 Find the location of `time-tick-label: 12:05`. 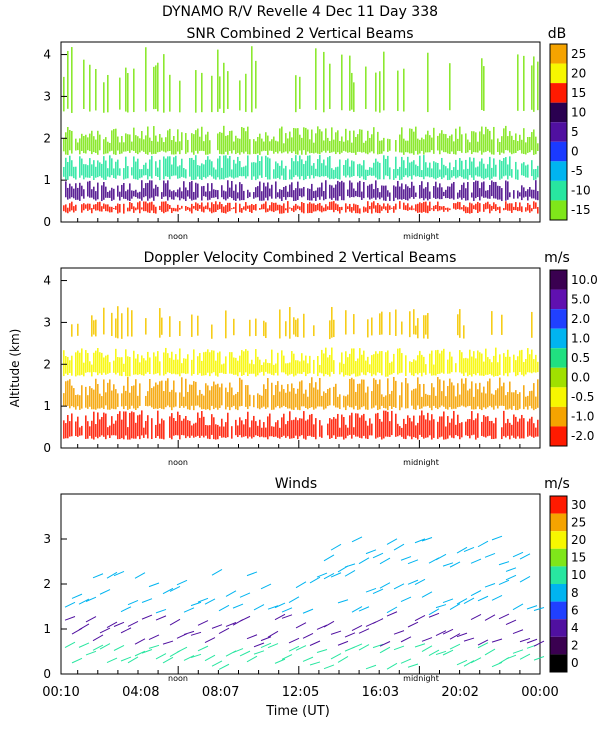

time-tick-label: 12:05 is located at coordinates (300, 692).